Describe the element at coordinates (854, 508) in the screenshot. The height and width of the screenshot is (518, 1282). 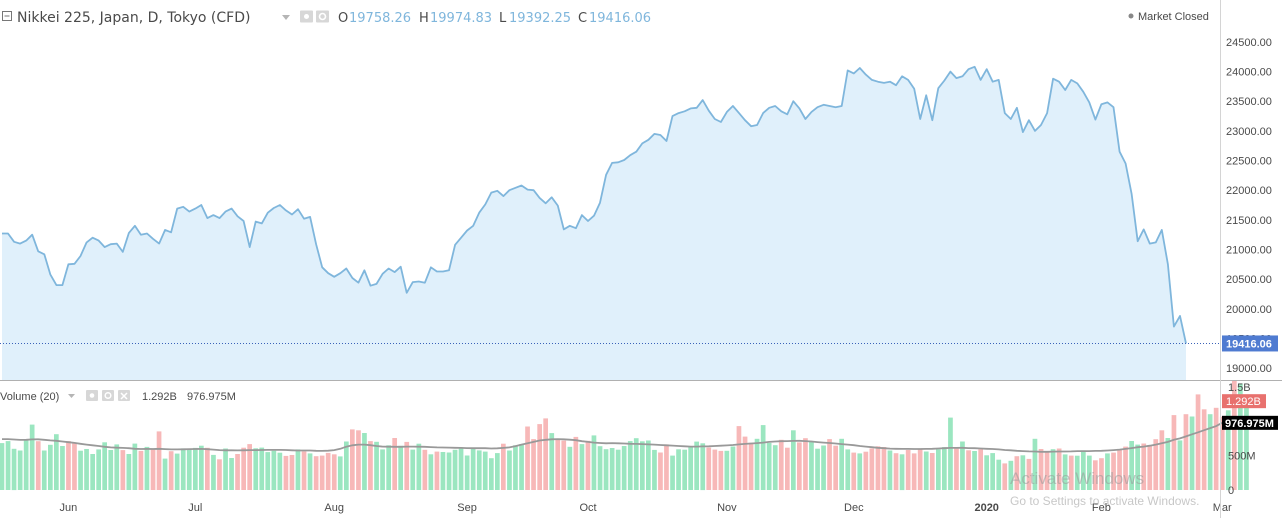
I see `time-tick-label: Dec` at that location.